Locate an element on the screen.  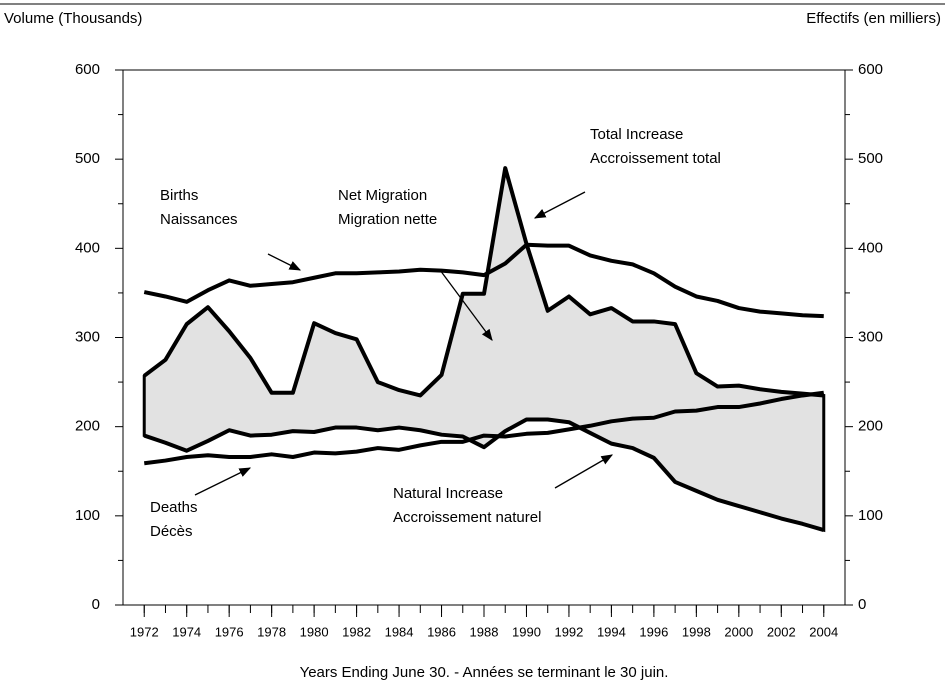
annotation-text: Deaths is located at coordinates (174, 507).